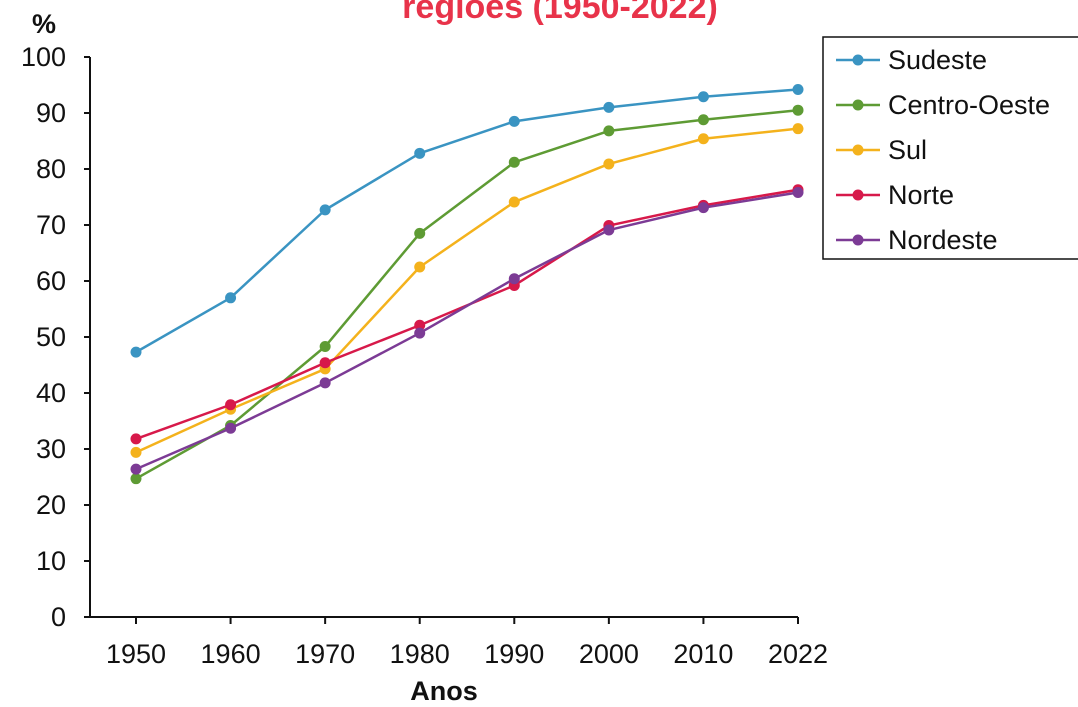 The width and height of the screenshot is (1078, 707). I want to click on x-tick-label: 1980, so click(420, 654).